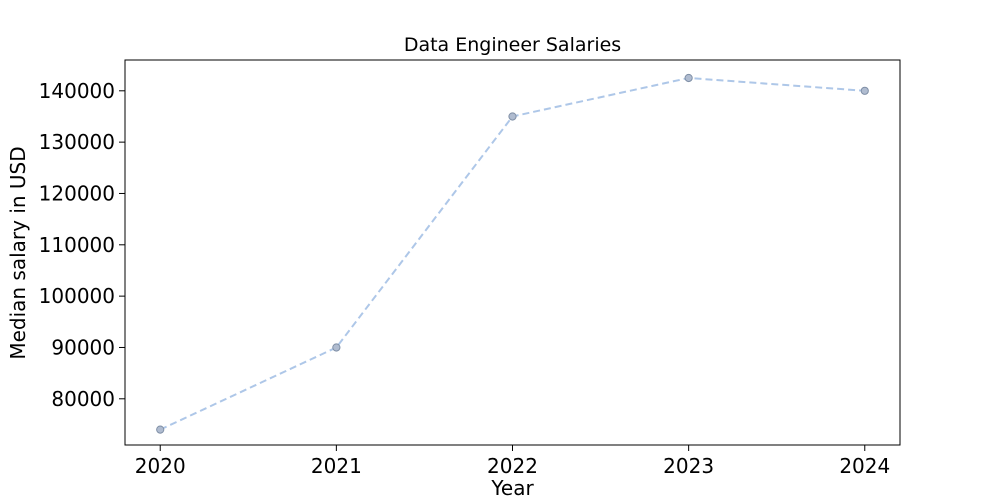 This screenshot has width=1000, height=504. Describe the element at coordinates (83, 399) in the screenshot. I see `y-tick-label: 80000` at that location.